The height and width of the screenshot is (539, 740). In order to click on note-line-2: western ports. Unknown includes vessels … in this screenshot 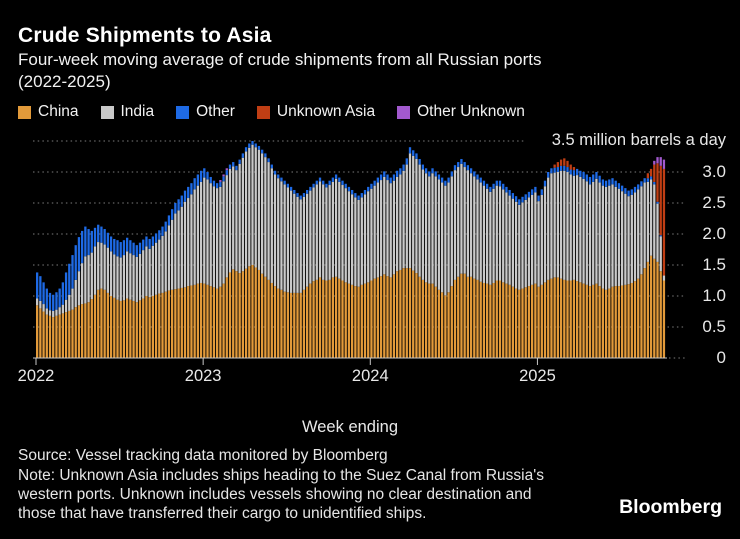, I will do `click(275, 494)`.